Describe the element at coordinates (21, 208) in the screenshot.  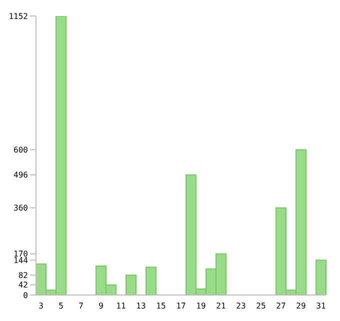
I see `y-tick-label: 360` at that location.